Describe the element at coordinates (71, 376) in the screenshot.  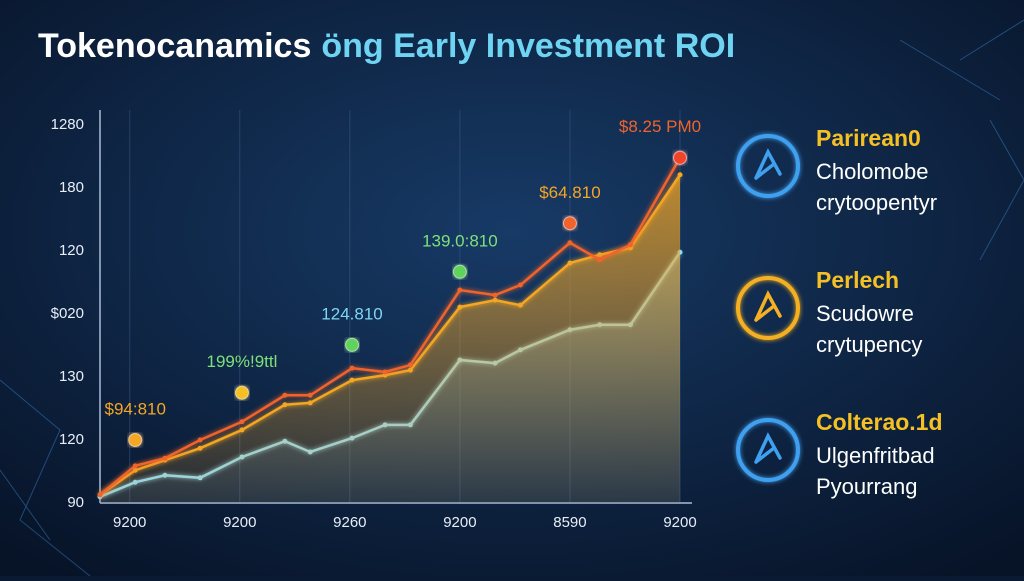
I see `y-tick-label: 130` at that location.